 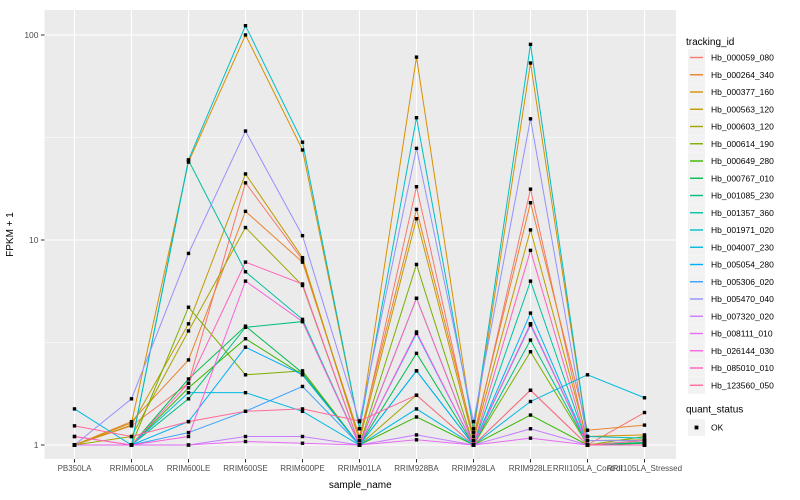 I want to click on x-tick-label: RRII105LA_Stressed, so click(x=644, y=468).